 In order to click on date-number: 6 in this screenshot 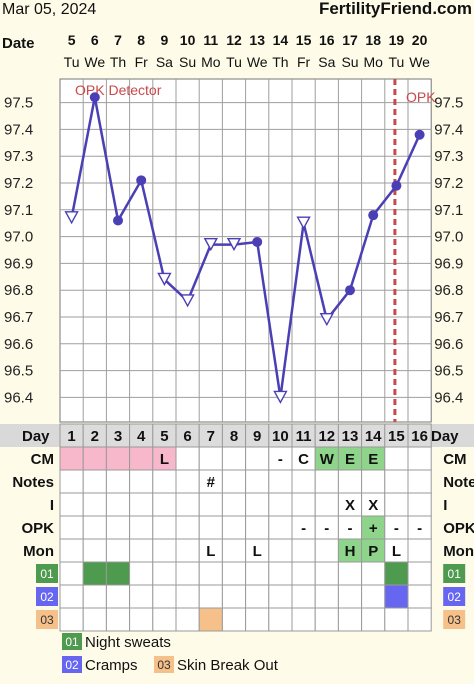, I will do `click(95, 40)`.